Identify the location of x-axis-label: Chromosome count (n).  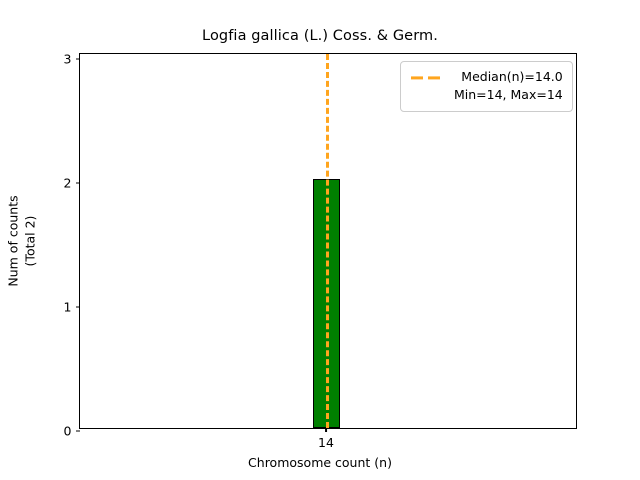
(320, 462).